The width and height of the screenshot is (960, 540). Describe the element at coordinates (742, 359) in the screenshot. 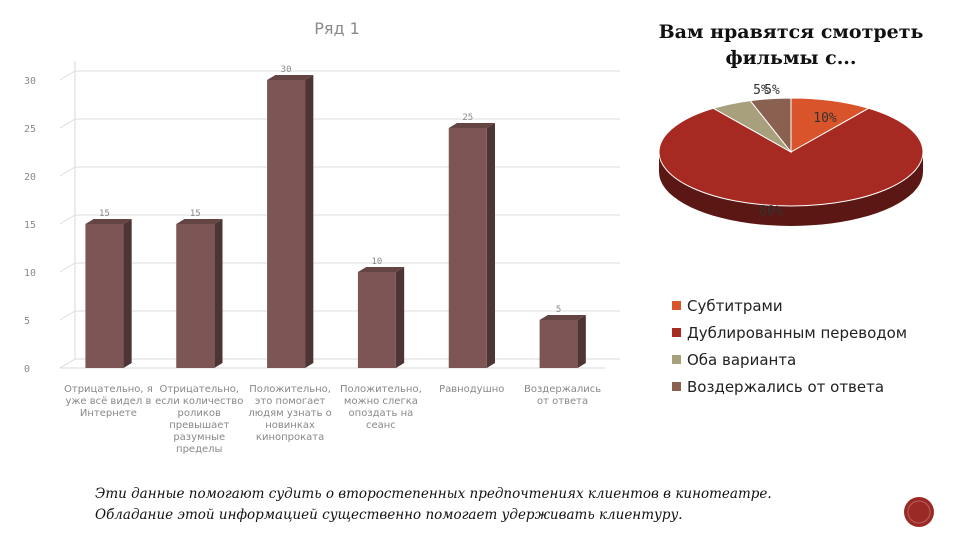

I see `legend-label: Оба варианта` at that location.